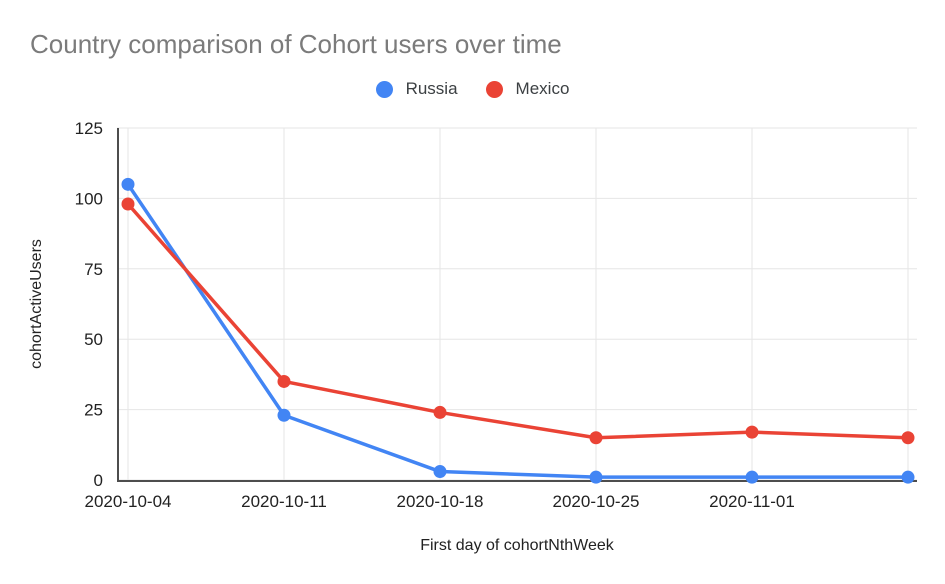 This screenshot has height=584, width=945. I want to click on legend-label: Mexico, so click(542, 88).